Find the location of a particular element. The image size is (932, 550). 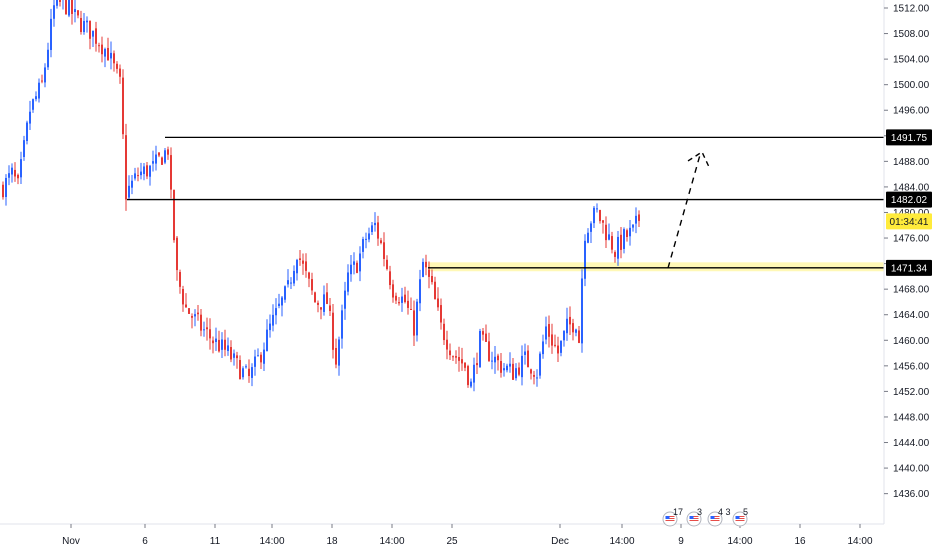

event-badge: 5 is located at coordinates (740, 517).